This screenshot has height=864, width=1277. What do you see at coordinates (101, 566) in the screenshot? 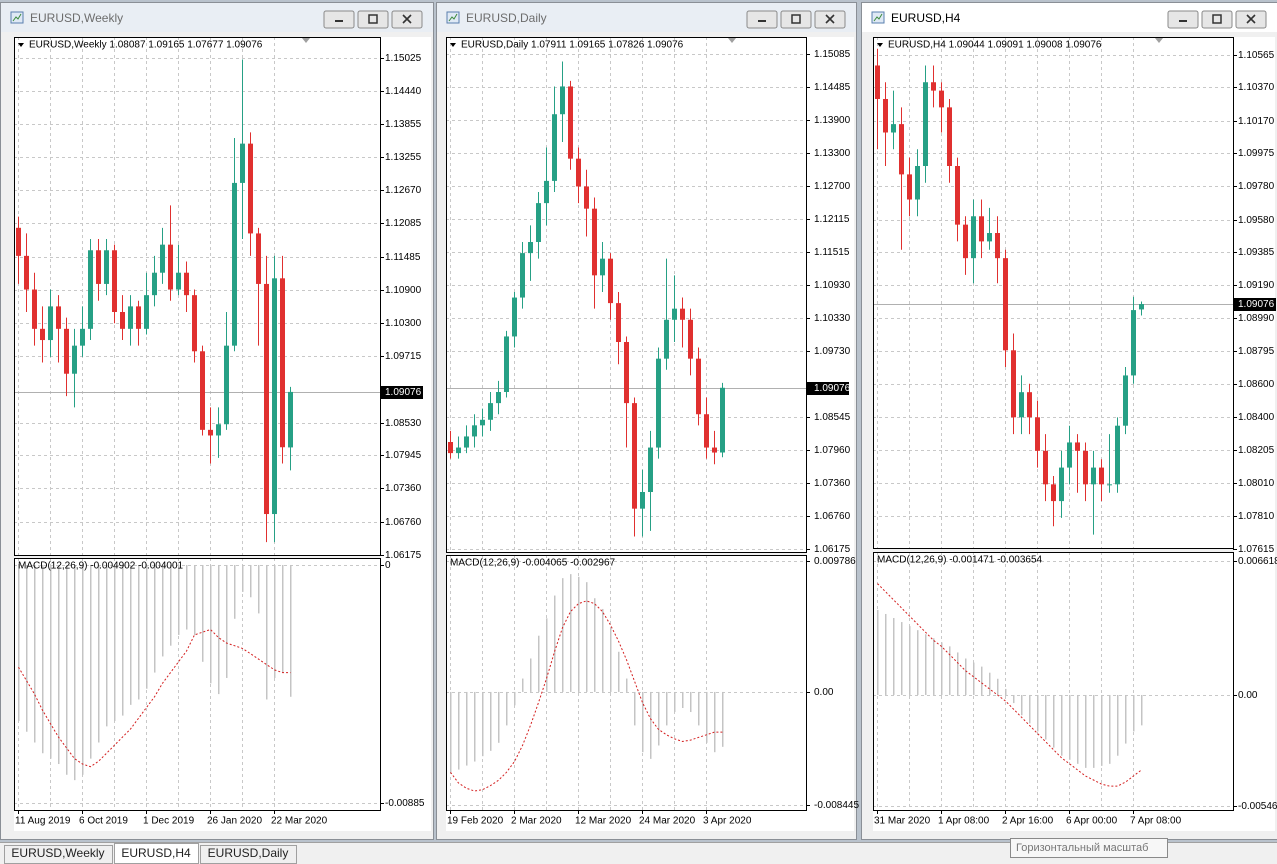
I see `macd-label: MACD(12,26,9) -0.004902 -0.004001` at bounding box center [101, 566].